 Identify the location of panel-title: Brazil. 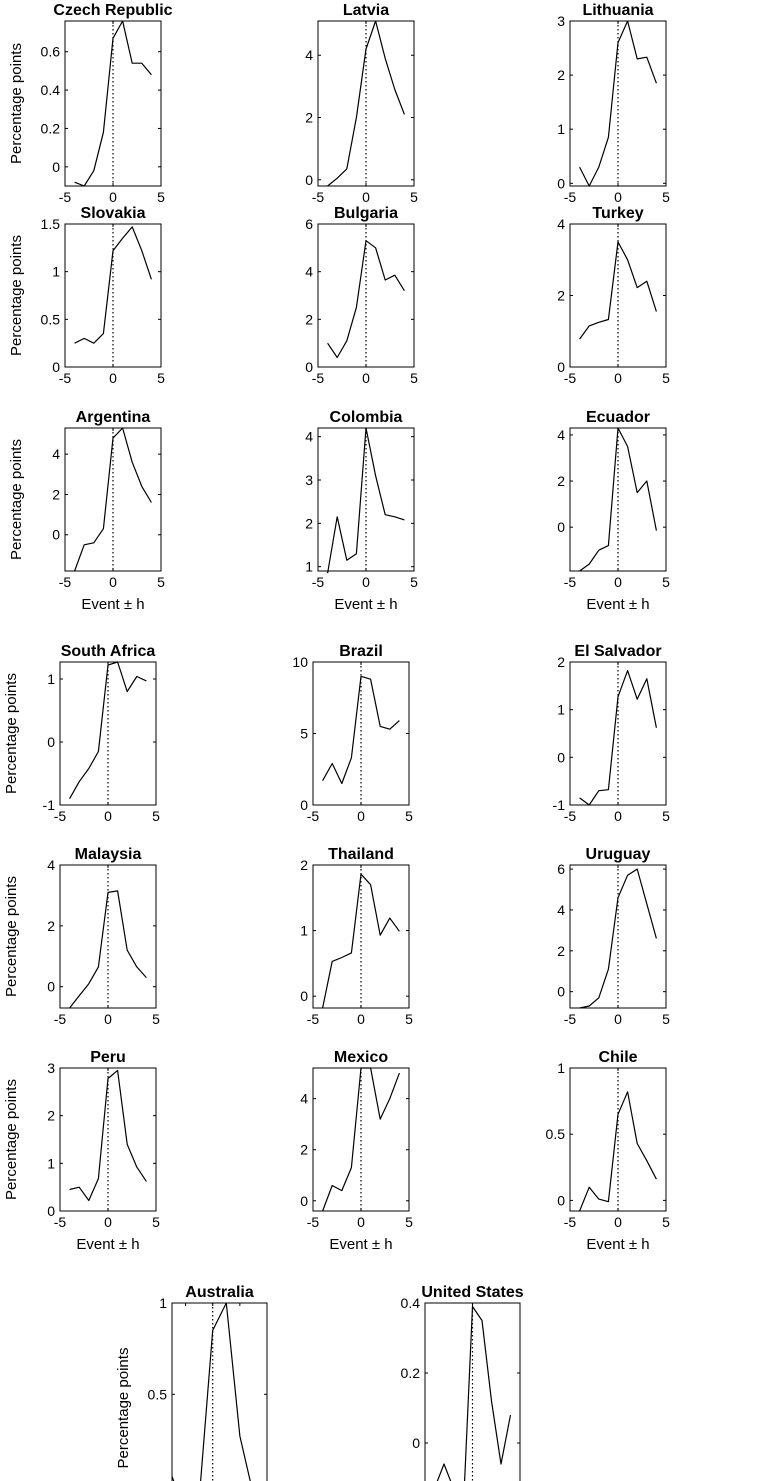
(361, 651).